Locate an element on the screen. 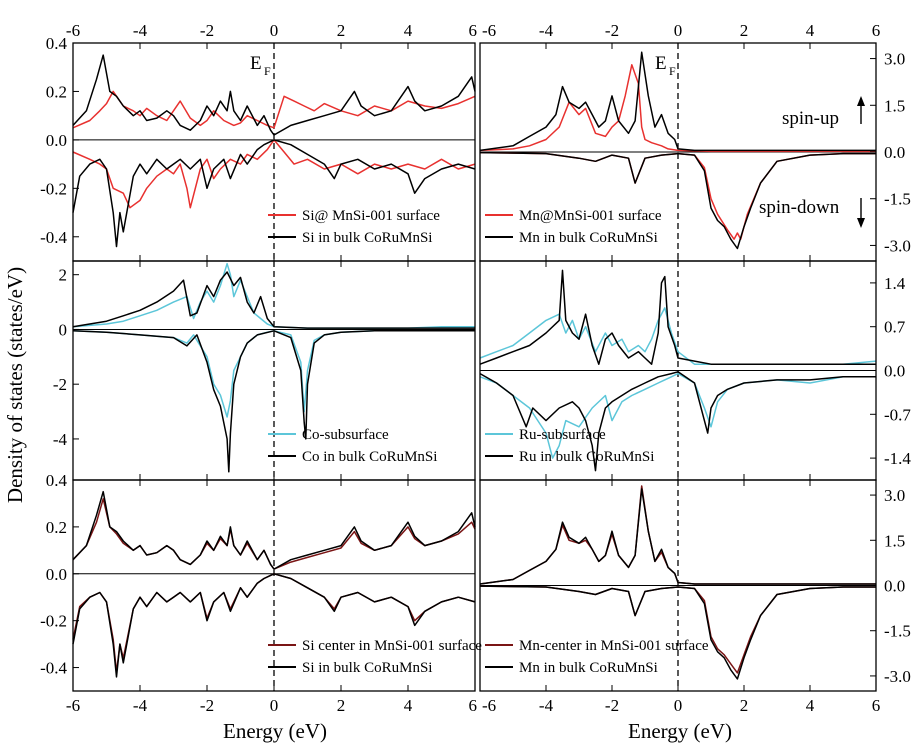 The image size is (921, 746). spin-up-annotation: spin-up is located at coordinates (823, 112).